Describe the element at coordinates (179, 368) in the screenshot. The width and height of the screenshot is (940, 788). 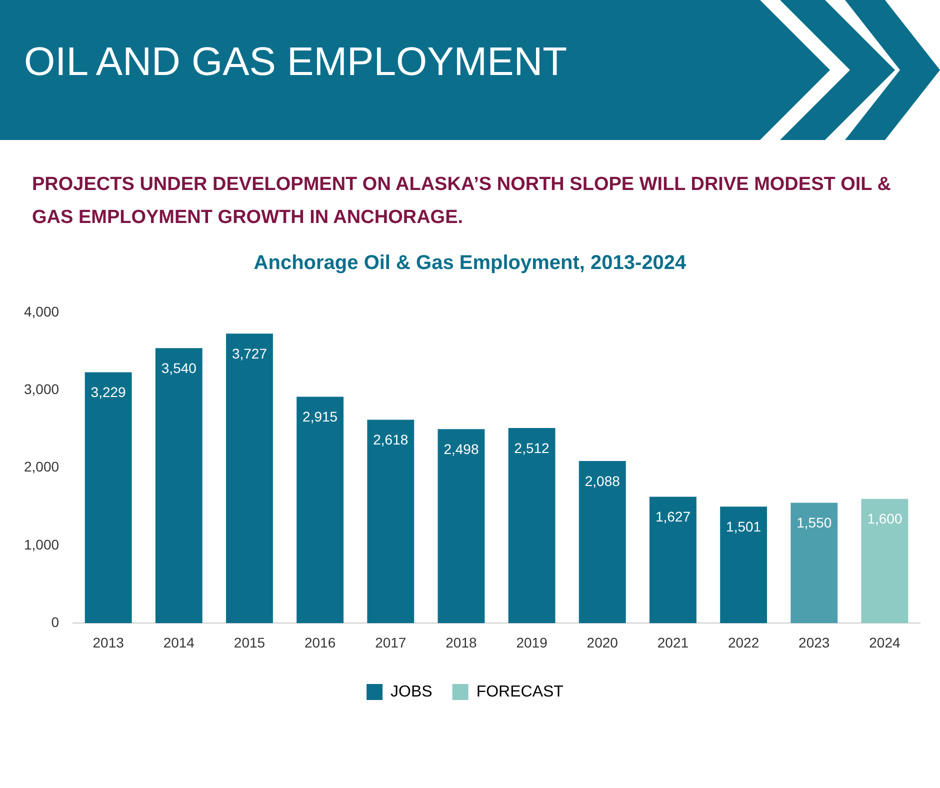
I see `data-label: 3,540` at that location.